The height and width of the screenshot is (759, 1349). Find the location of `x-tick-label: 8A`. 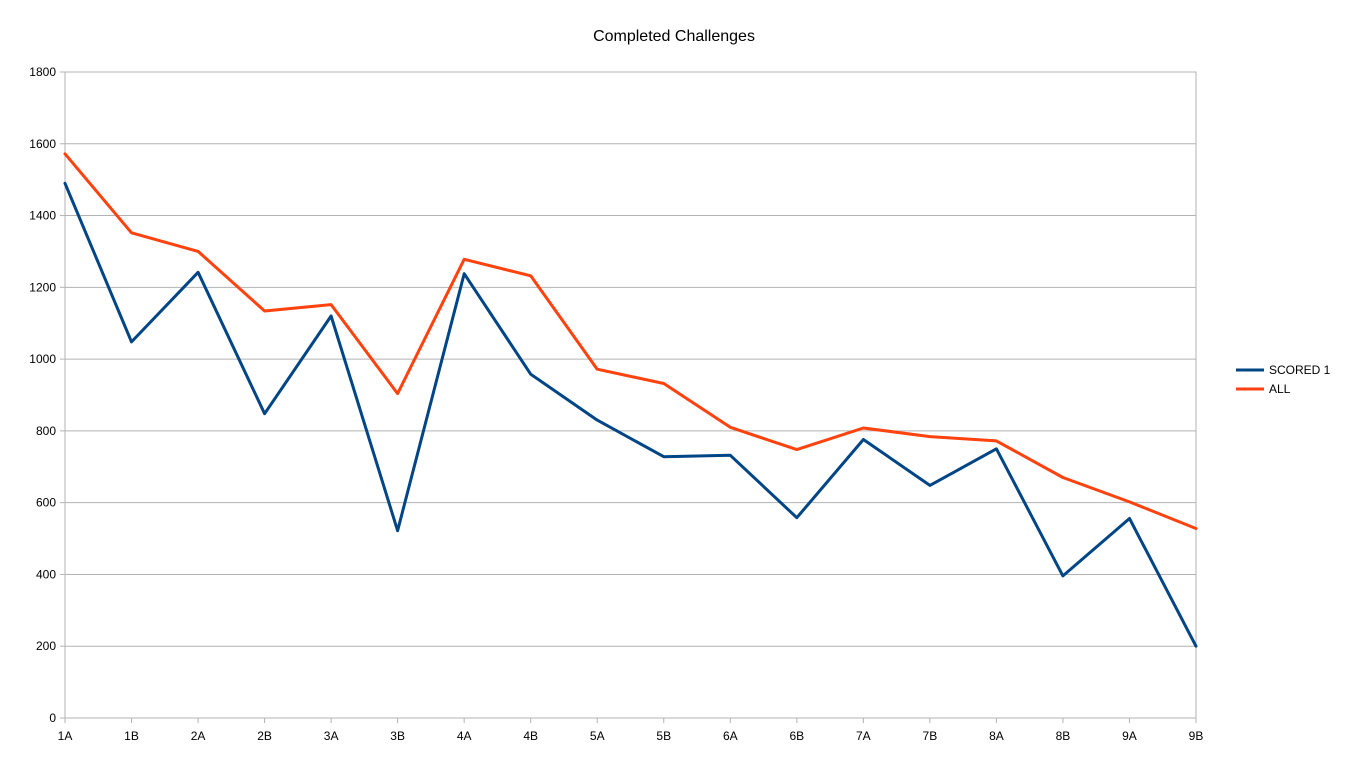

x-tick-label: 8A is located at coordinates (996, 736).